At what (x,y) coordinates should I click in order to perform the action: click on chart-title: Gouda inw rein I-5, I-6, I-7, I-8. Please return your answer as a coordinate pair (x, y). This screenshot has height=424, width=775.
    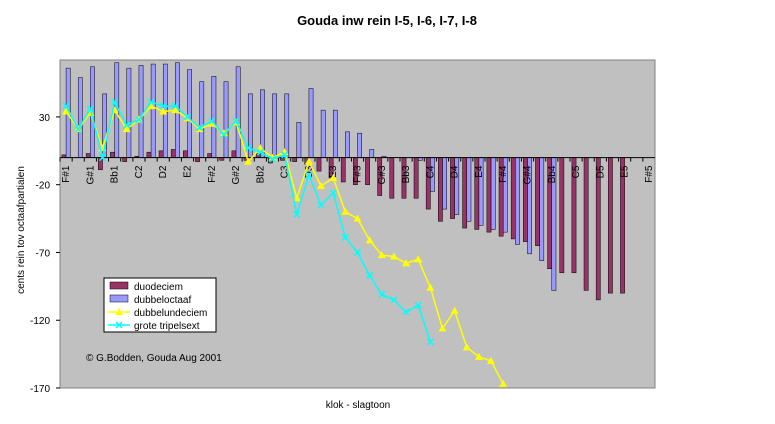
    Looking at the image, I should click on (387, 20).